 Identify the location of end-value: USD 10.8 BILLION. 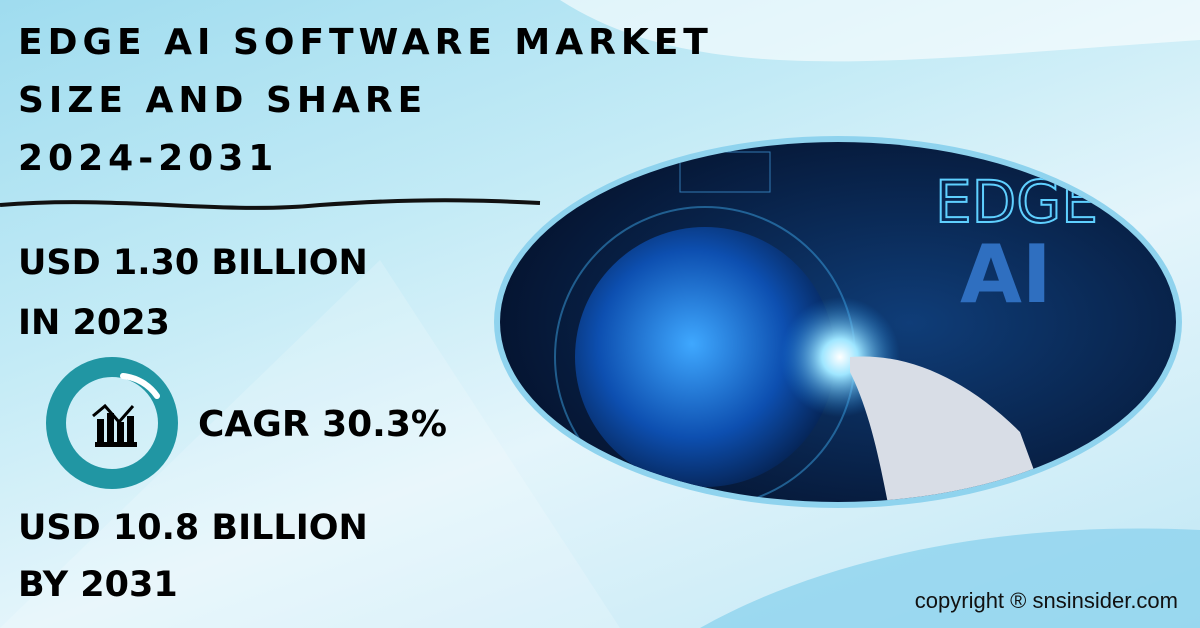
(193, 528).